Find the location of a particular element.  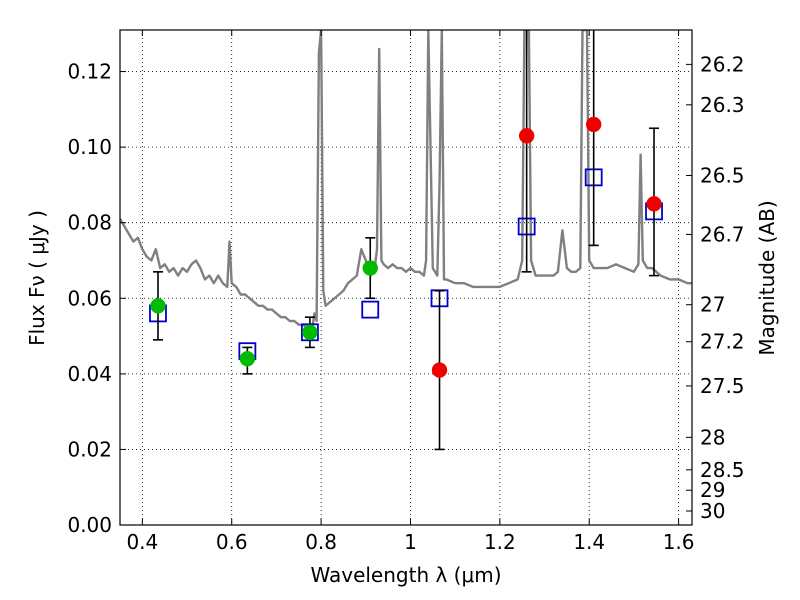

right-tick-label: 26.5 is located at coordinates (722, 175).